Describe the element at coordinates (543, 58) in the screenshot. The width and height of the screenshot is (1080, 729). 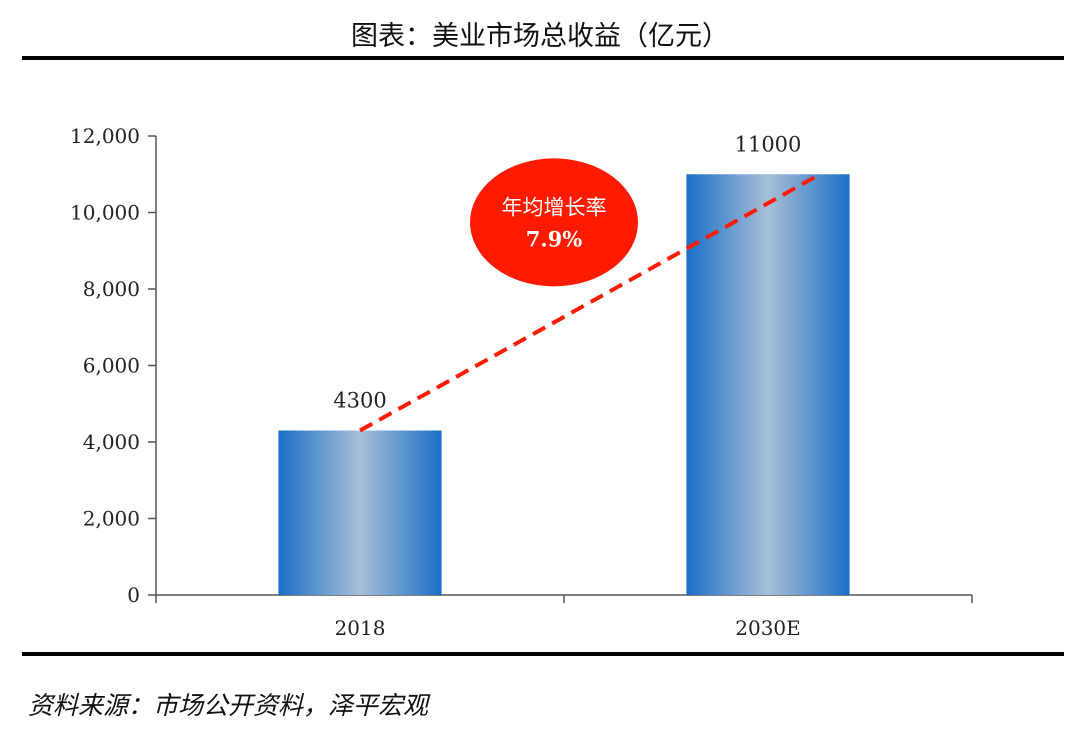
I see `top-rule` at that location.